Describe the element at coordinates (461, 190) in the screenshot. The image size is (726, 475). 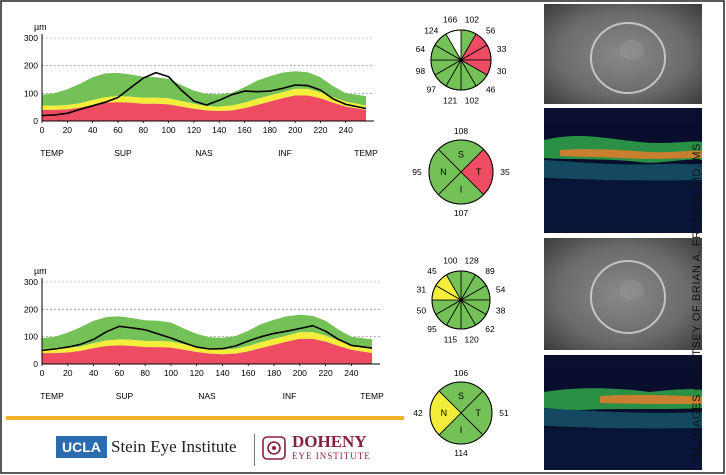
I see `quadrant-letter: I` at that location.